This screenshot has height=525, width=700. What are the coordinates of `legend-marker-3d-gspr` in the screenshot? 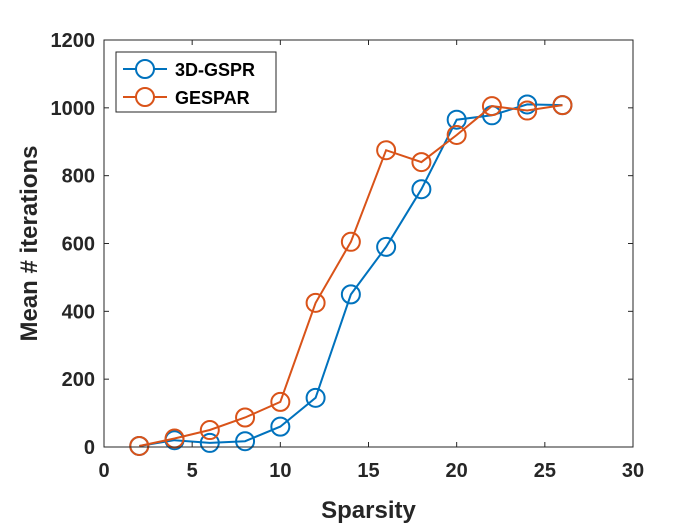 It's located at (145, 69).